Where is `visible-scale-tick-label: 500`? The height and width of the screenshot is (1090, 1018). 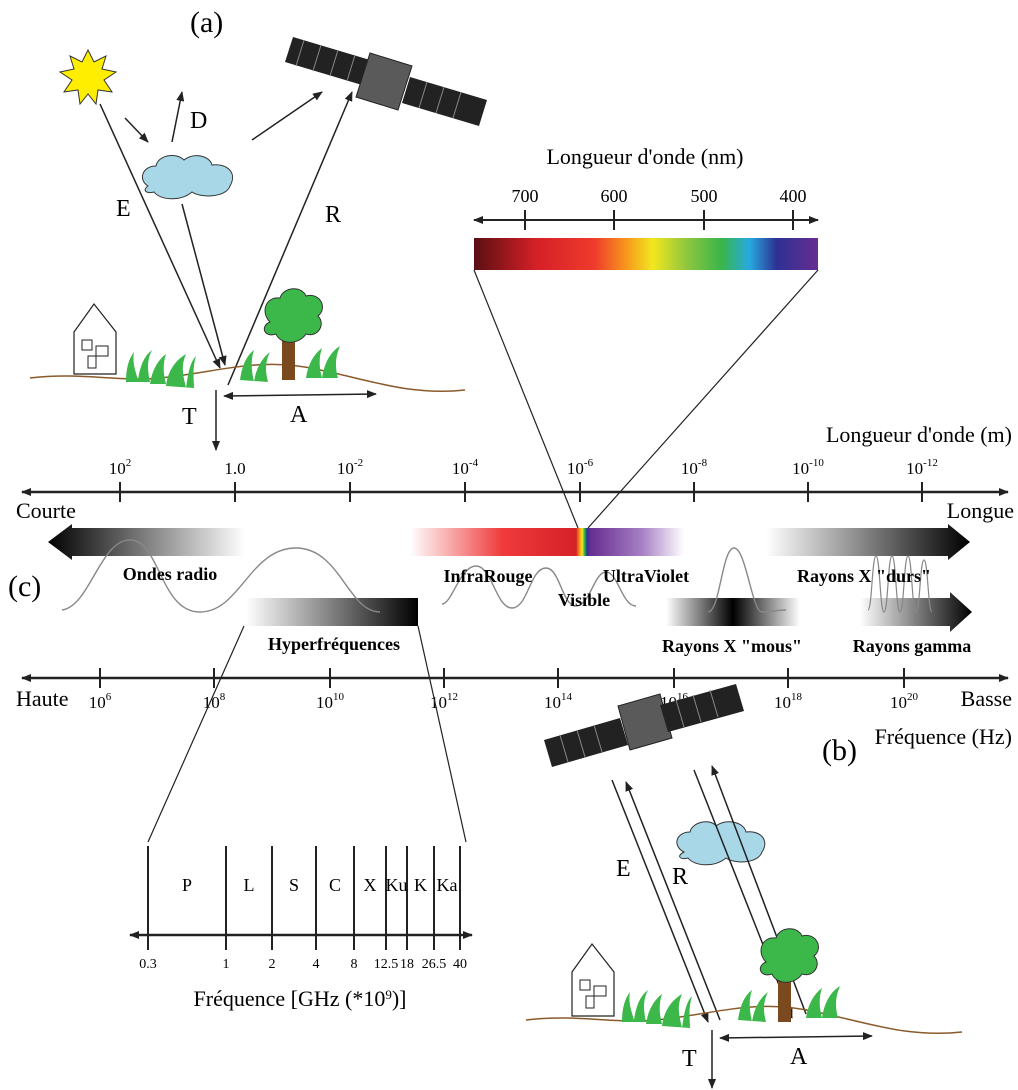 visible-scale-tick-label: 500 is located at coordinates (704, 196).